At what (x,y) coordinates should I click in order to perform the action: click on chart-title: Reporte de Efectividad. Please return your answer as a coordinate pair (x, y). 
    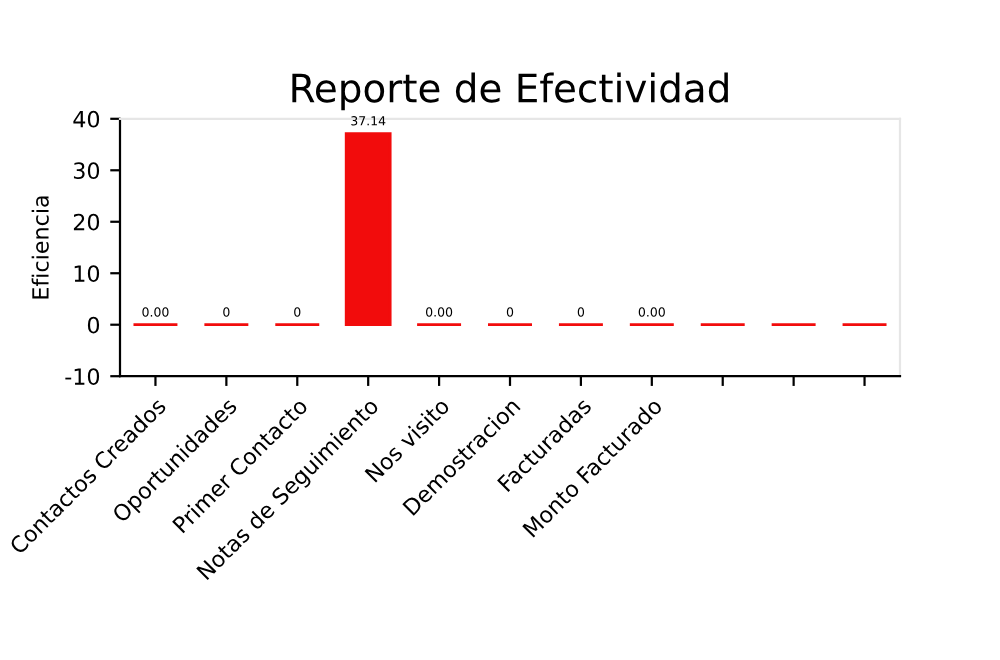
    Looking at the image, I should click on (510, 91).